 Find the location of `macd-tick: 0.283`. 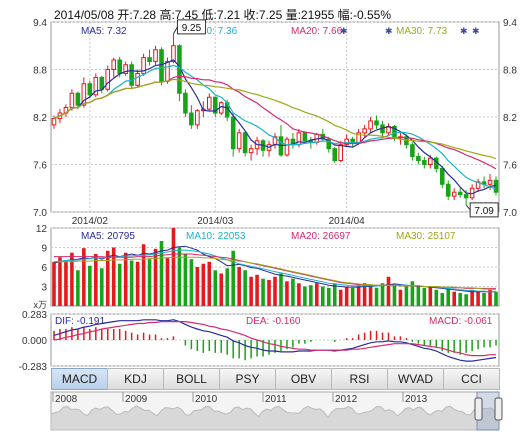

macd-tick: 0.283 is located at coordinates (34, 315).